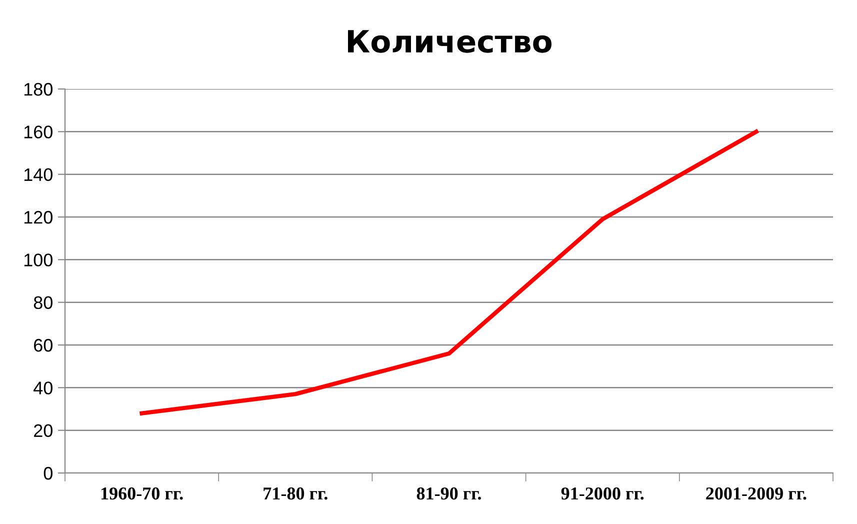  What do you see at coordinates (38, 217) in the screenshot?
I see `y-tick-label: 120` at bounding box center [38, 217].